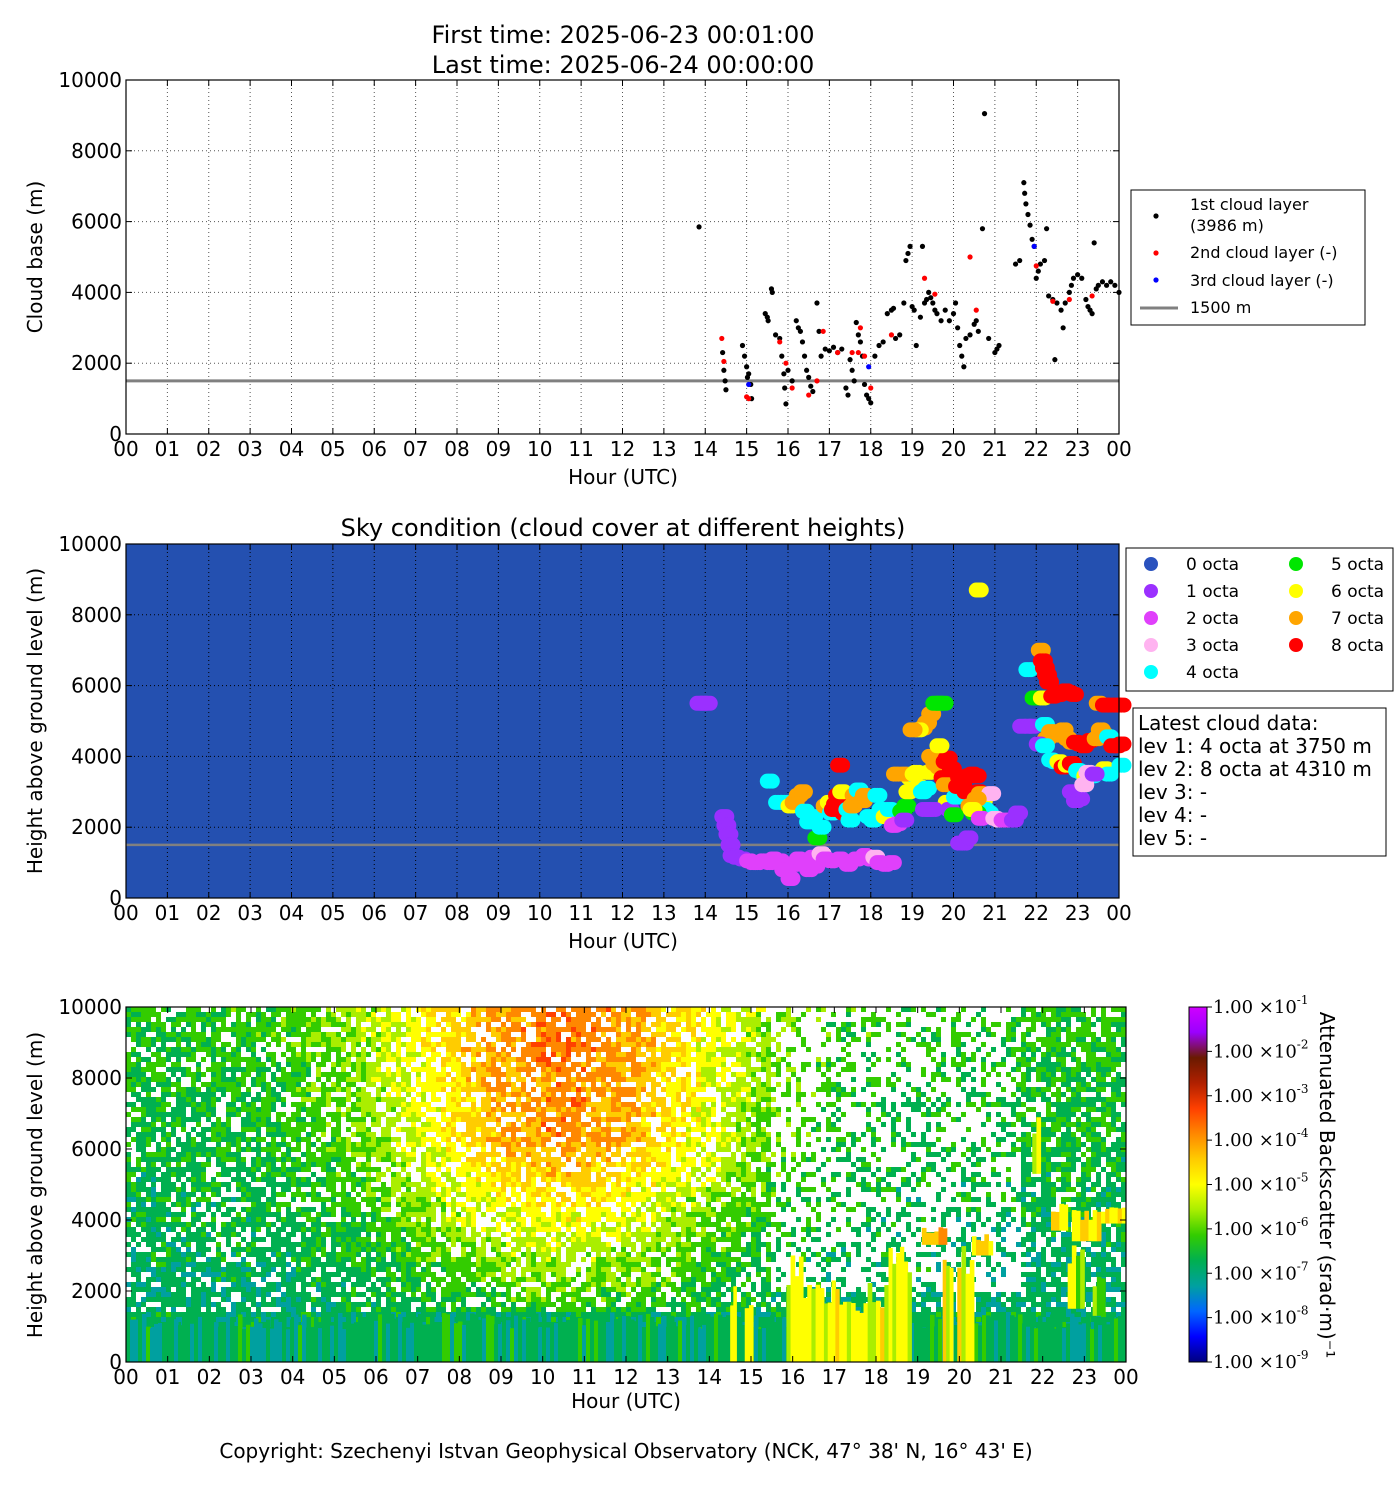 The width and height of the screenshot is (1400, 1504). I want to click on cloud-base-x-tick-label: 15, so click(746, 449).